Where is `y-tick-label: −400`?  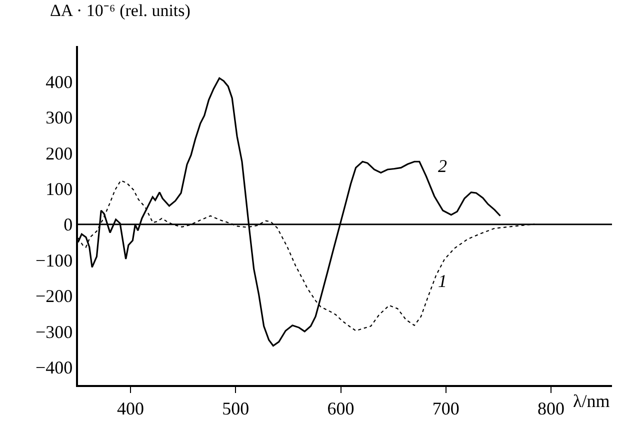 y-tick-label: −400 is located at coordinates (54, 367).